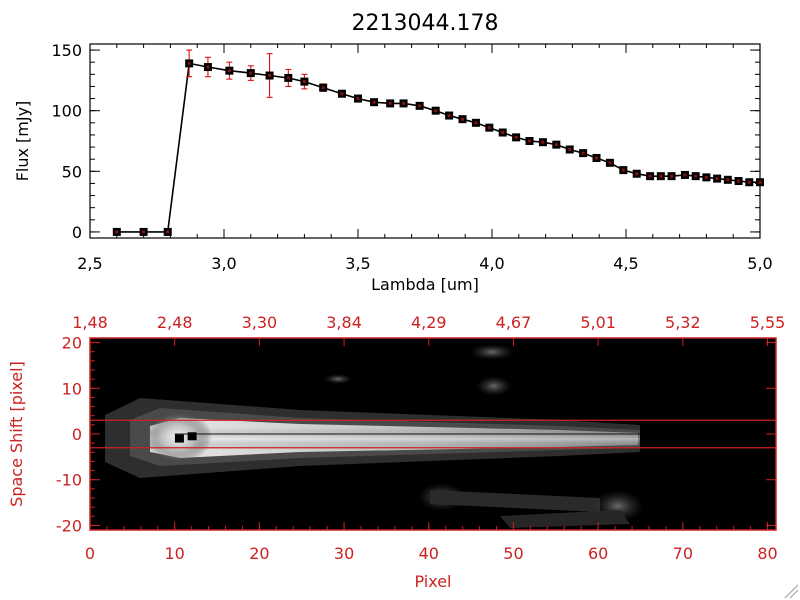 This screenshot has height=600, width=800. I want to click on pixel-tick-label: 60, so click(598, 553).